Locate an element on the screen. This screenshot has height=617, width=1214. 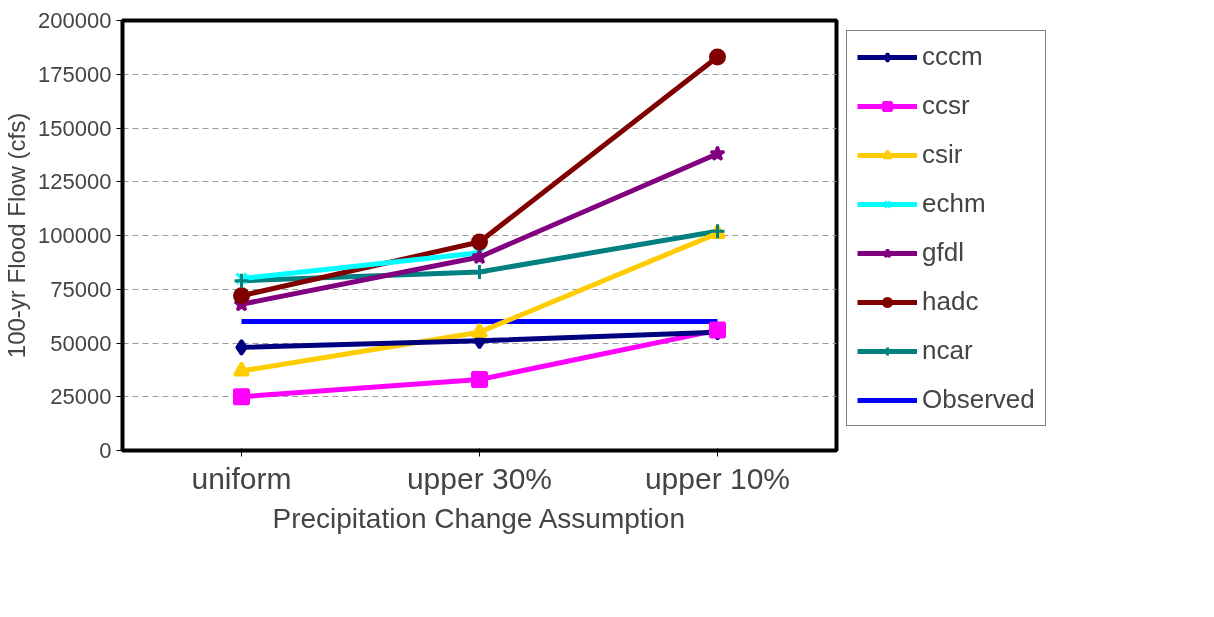
legend-label: echm is located at coordinates (954, 203).